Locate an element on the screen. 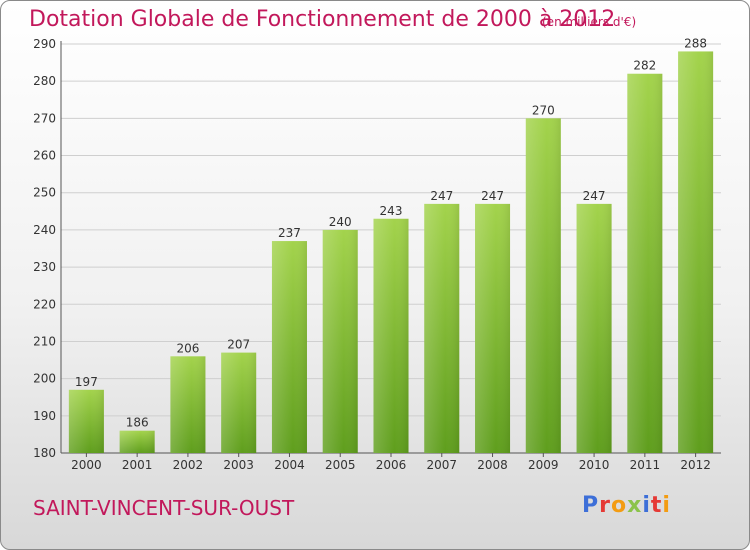  x-tick-label: 2005 is located at coordinates (340, 465).